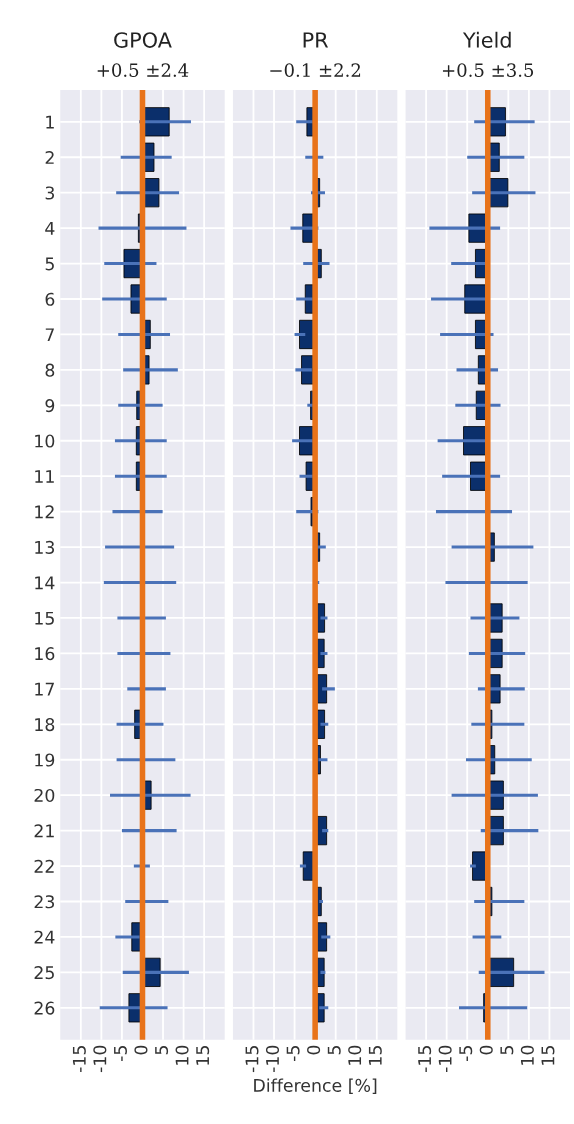 This screenshot has height=1124, width=574. I want to click on y-tick-label: 15, so click(44, 618).